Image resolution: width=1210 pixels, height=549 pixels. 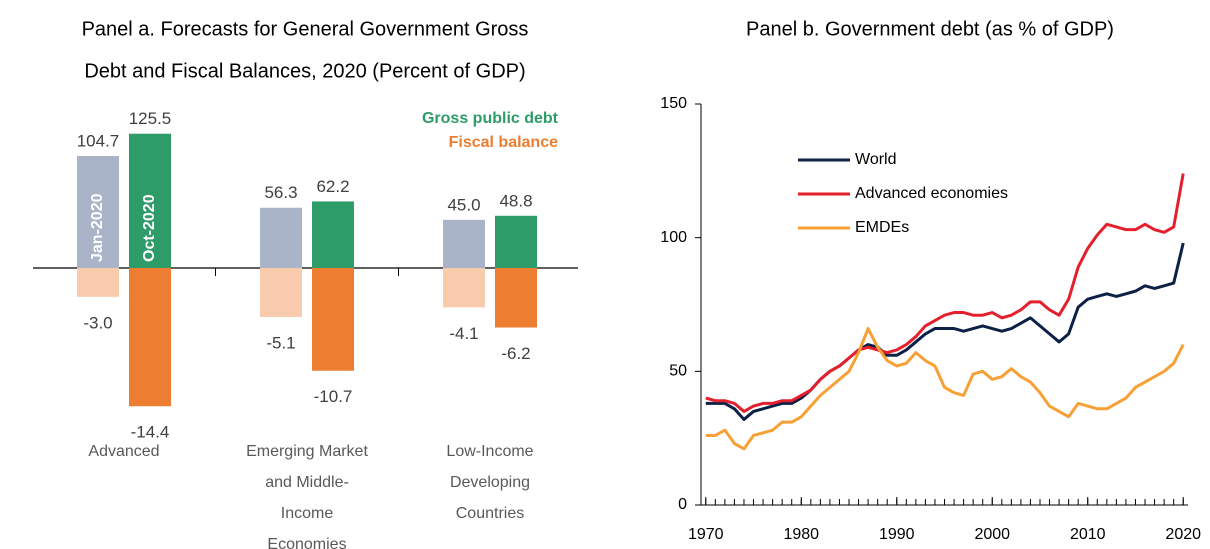 What do you see at coordinates (280, 192) in the screenshot?
I see `value-label: 56.3` at bounding box center [280, 192].